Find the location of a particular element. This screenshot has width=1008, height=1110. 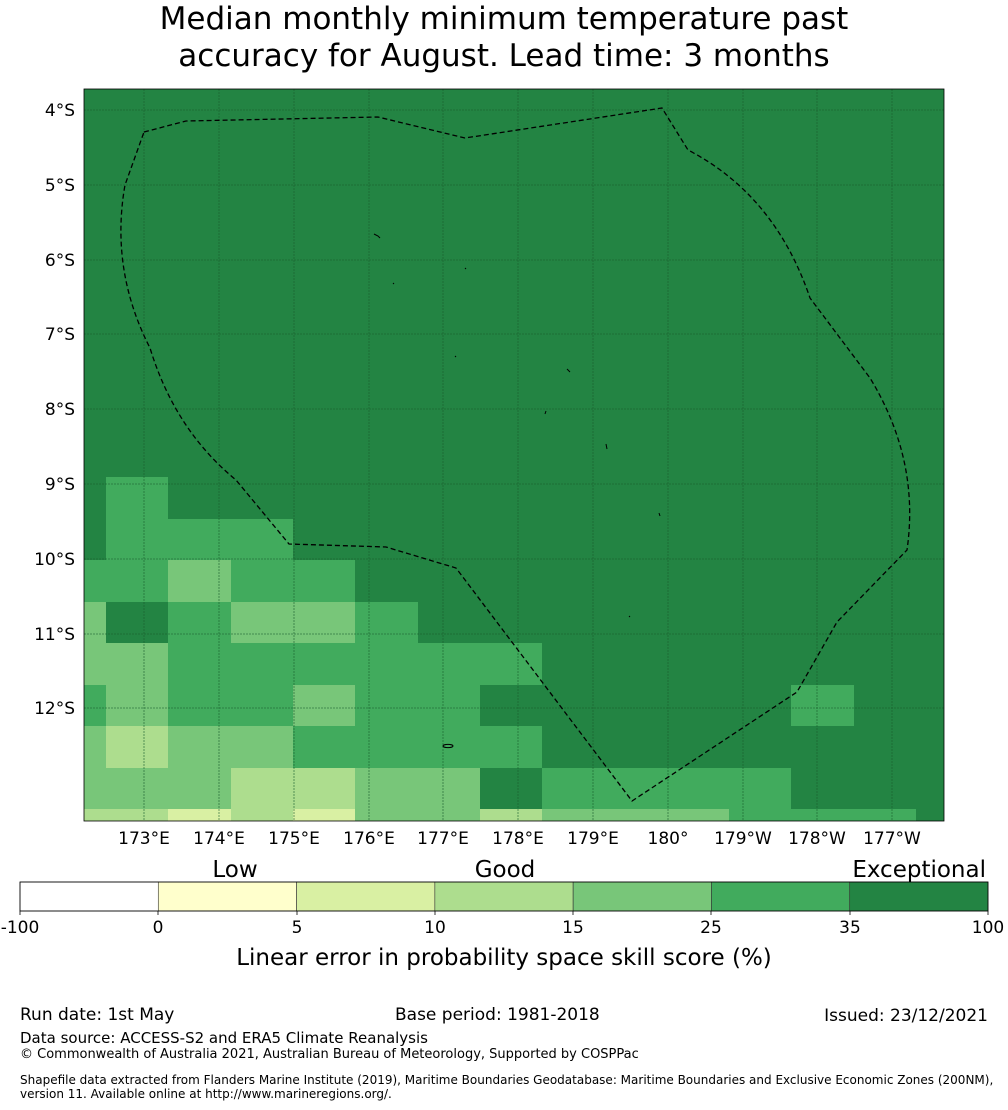

lon-label: 178°W is located at coordinates (817, 839).